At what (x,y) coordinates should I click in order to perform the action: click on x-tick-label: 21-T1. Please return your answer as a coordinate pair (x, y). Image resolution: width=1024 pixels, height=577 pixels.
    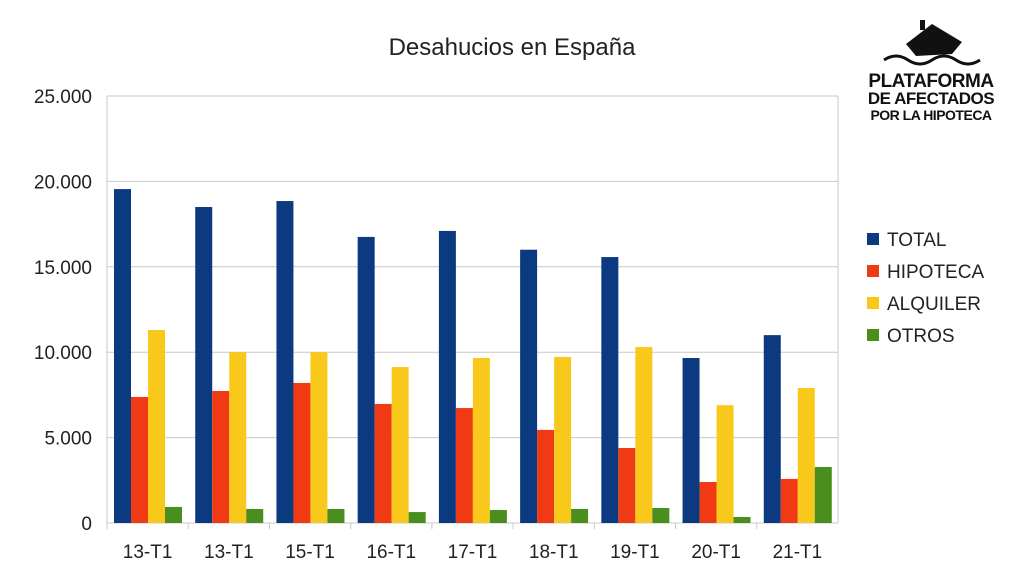
    Looking at the image, I should click on (798, 552).